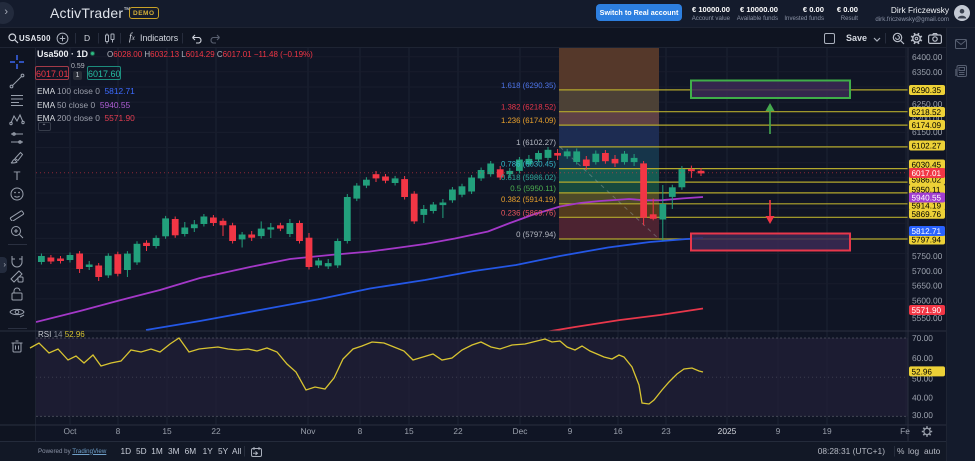  Describe the element at coordinates (520, 431) in the screenshot. I see `svg-text: Dec` at that location.